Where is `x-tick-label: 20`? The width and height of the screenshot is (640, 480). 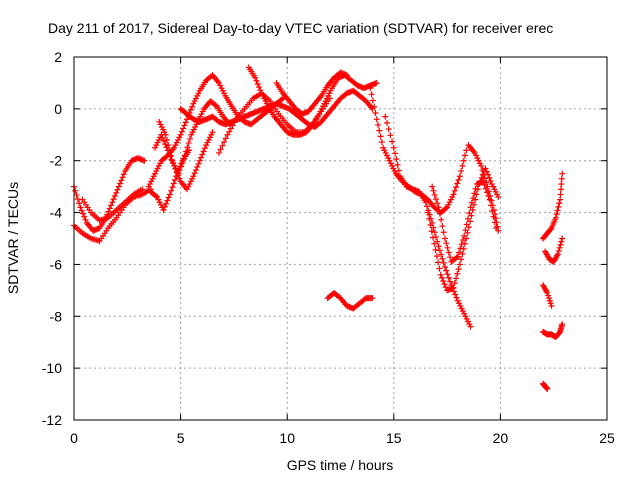 x-tick-label: 20 is located at coordinates (501, 438).